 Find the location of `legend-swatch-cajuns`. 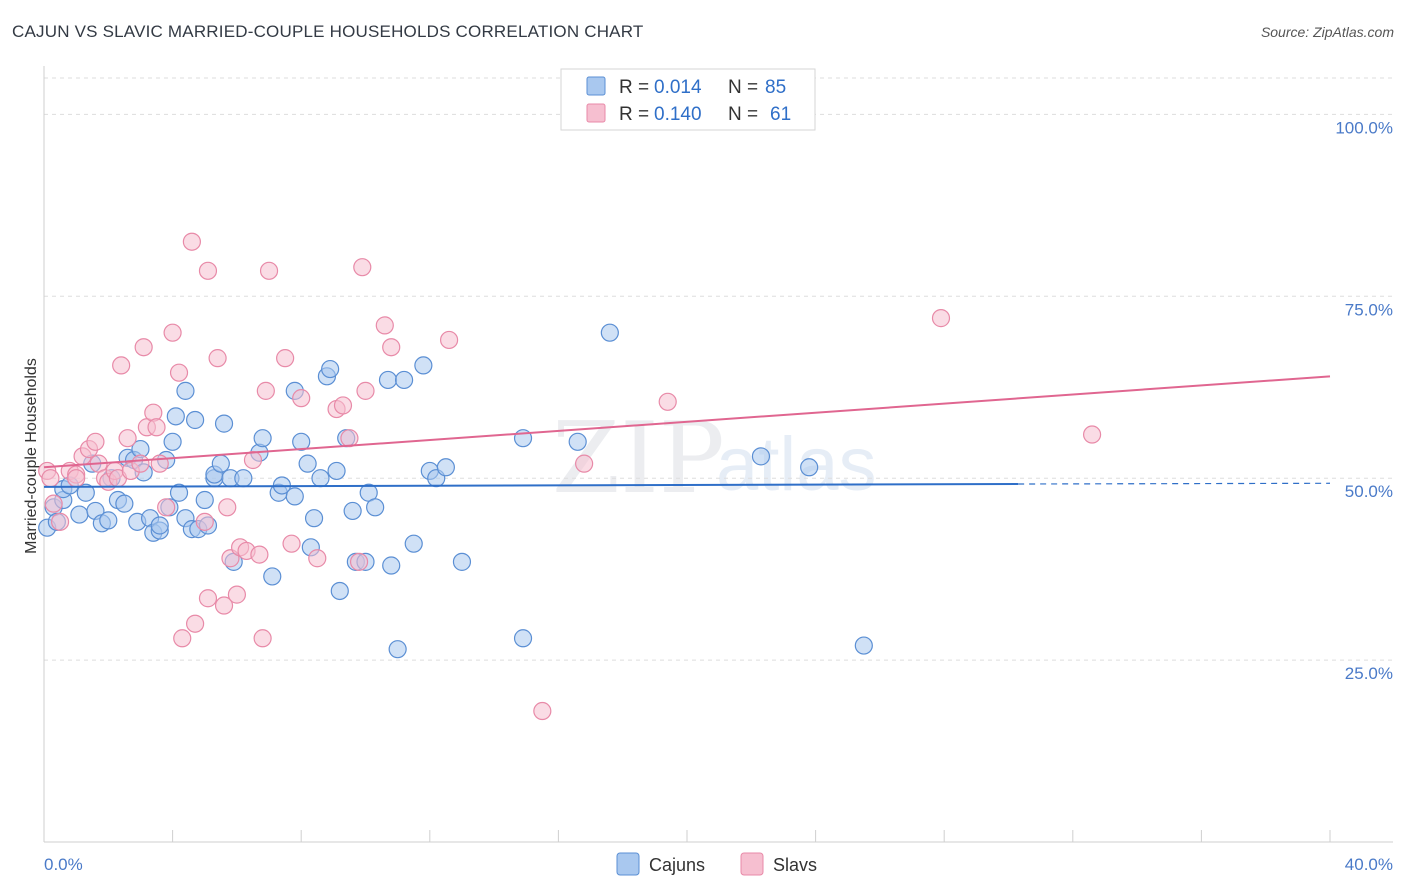

legend-swatch-cajuns is located at coordinates (628, 864).